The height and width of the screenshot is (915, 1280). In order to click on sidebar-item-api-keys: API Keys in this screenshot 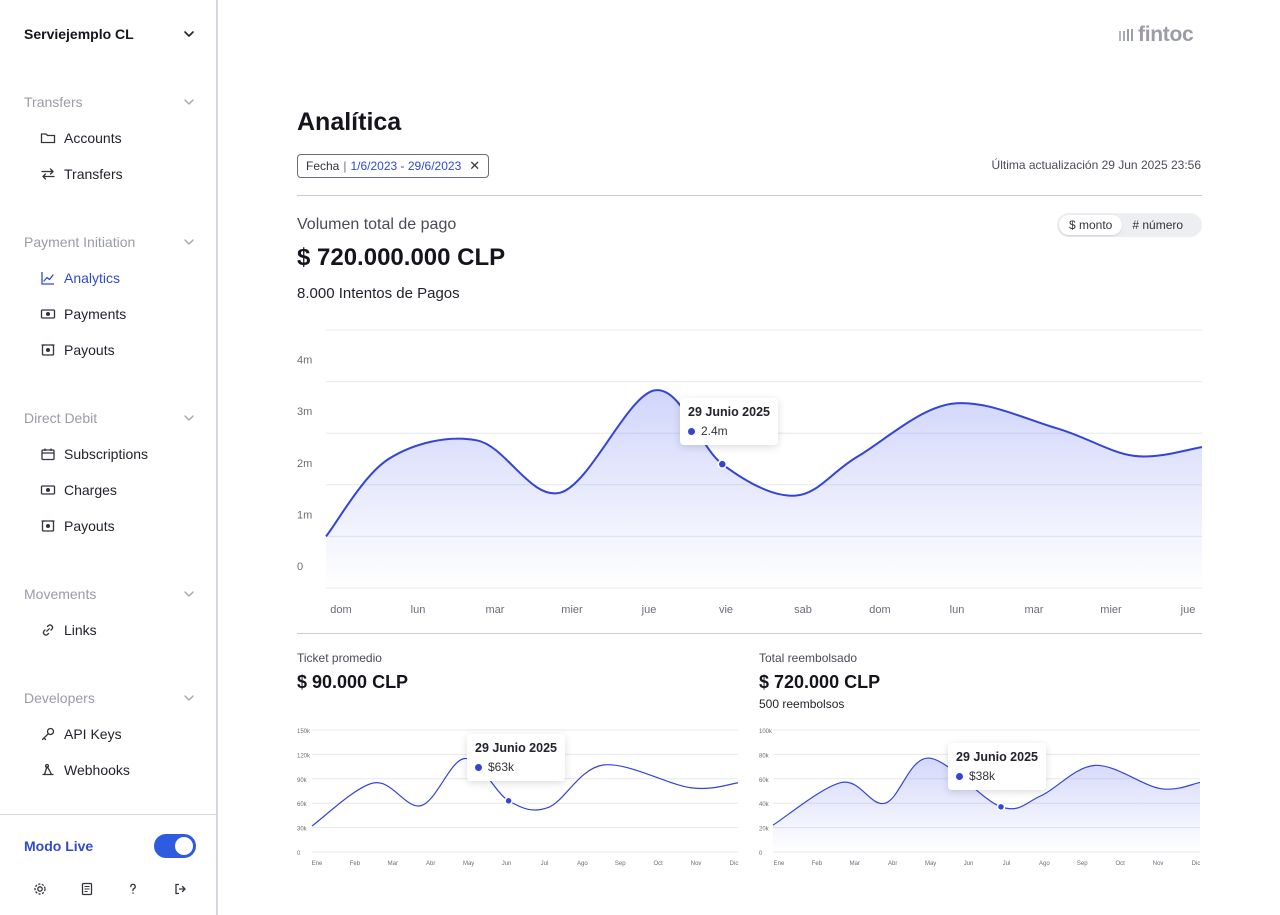, I will do `click(110, 734)`.